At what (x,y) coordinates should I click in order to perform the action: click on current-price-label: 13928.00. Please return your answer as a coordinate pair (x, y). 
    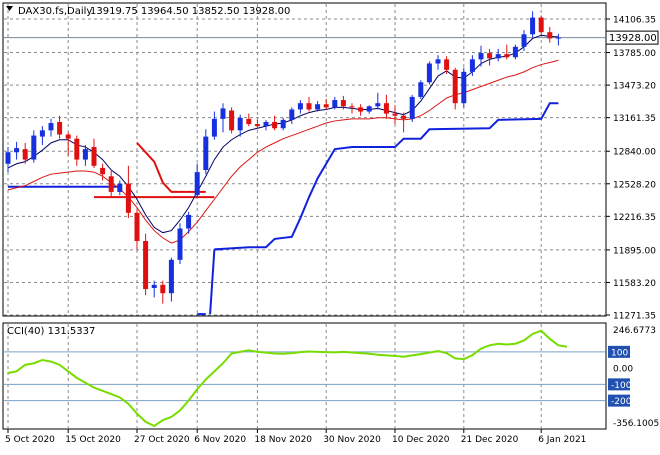
    Looking at the image, I should click on (633, 38).